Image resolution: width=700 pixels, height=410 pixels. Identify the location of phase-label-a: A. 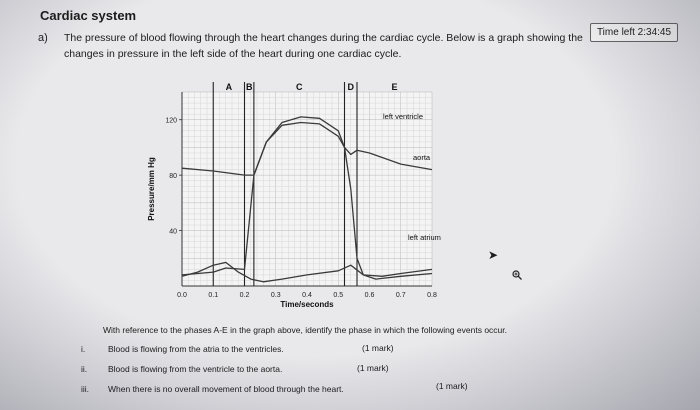
(229, 87).